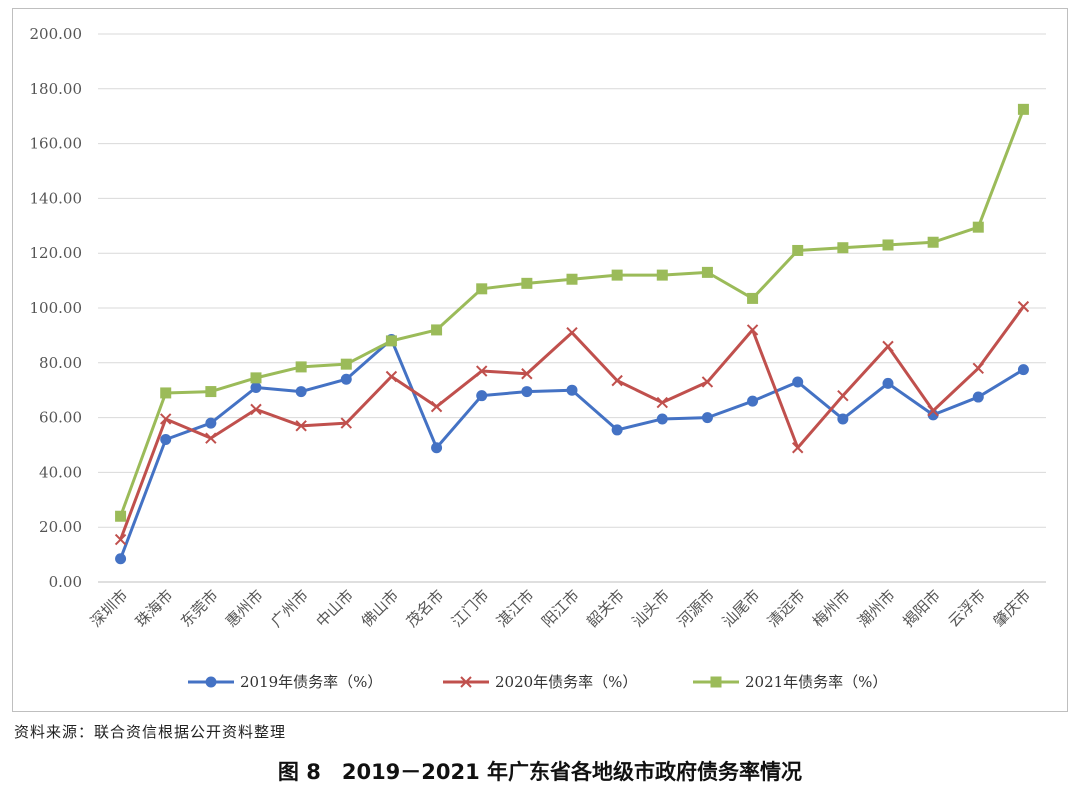 This screenshot has height=793, width=1080. Describe the element at coordinates (425, 608) in the screenshot. I see `x-tick-label: 茂名市` at that location.